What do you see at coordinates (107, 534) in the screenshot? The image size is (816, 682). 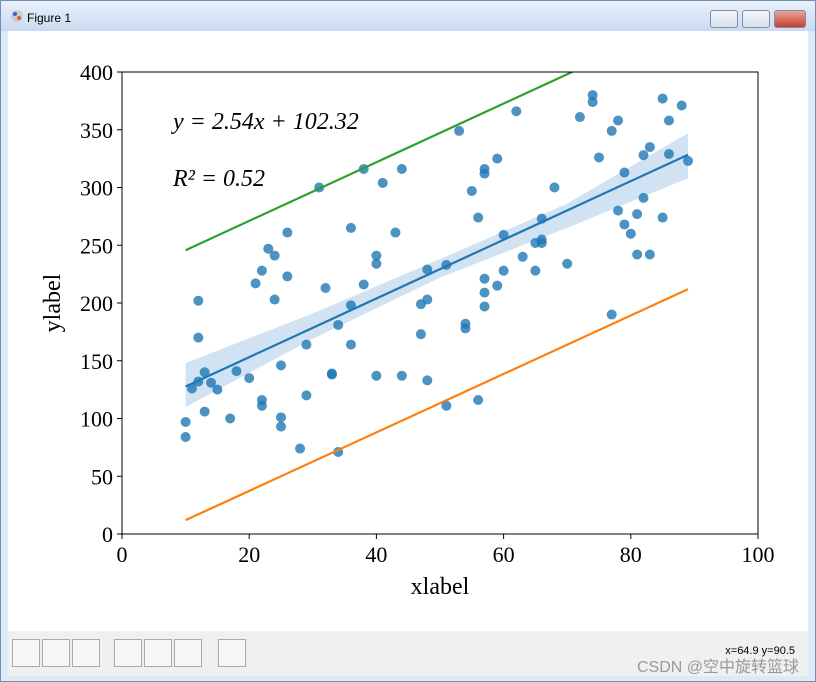 I see `y-tick-label: 0` at bounding box center [107, 534].